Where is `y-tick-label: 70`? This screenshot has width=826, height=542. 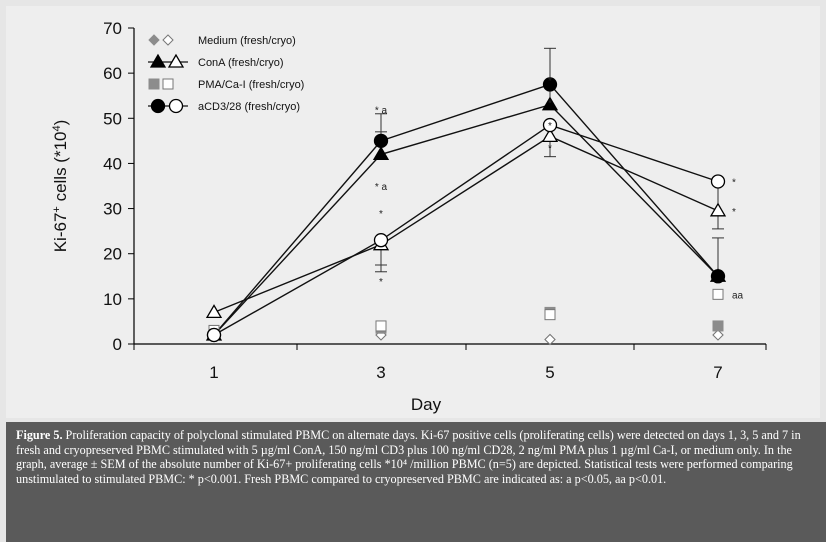 y-tick-label: 70 is located at coordinates (112, 28).